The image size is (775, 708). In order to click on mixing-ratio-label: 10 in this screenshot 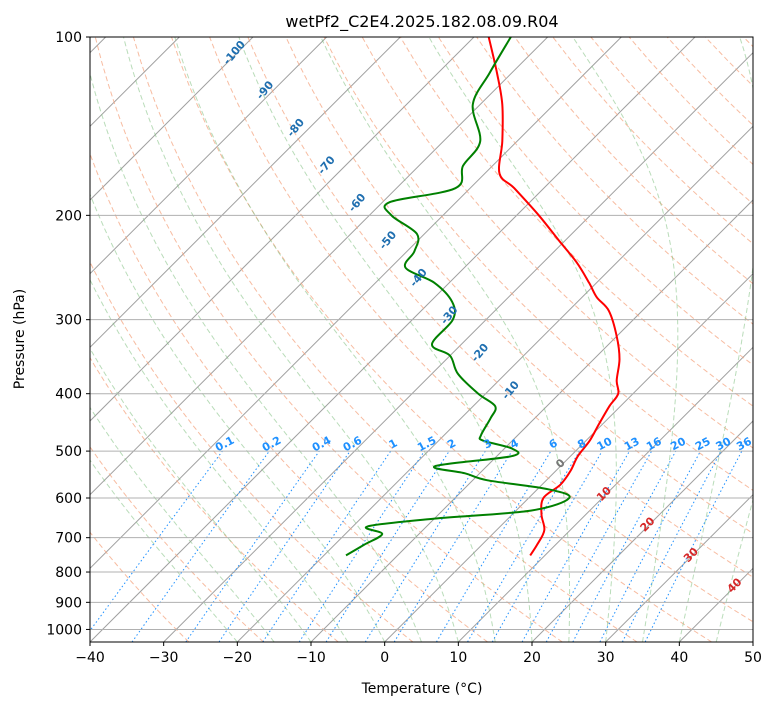, I will do `click(605, 443)`.